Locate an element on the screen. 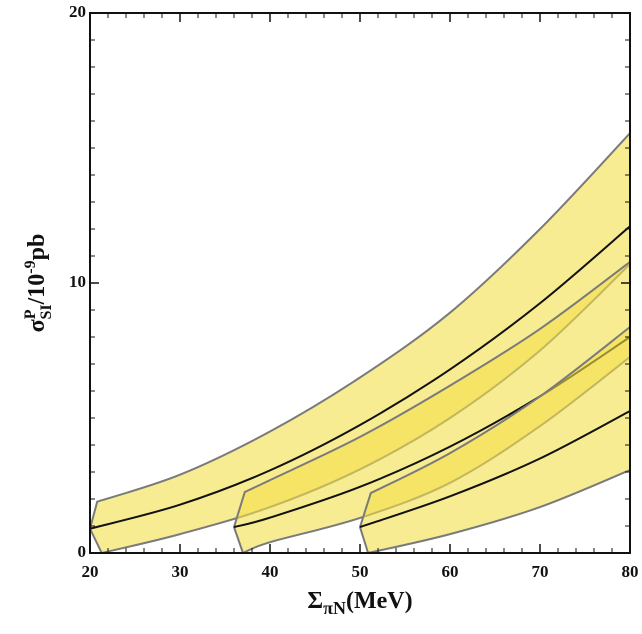 Image resolution: width=642 pixels, height=634 pixels. x-label-part: πN is located at coordinates (334, 608).